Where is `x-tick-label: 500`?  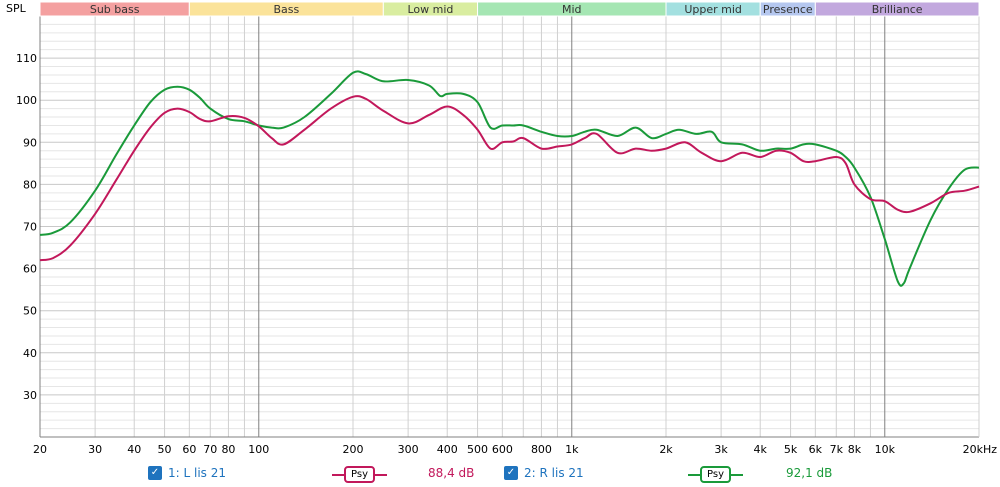
x-tick-label: 500 is located at coordinates (477, 449).